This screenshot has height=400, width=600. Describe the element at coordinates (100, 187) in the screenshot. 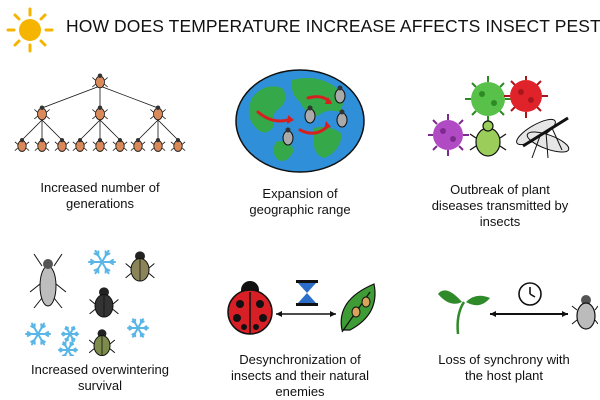

I see `caption-line: Increased number of` at that location.